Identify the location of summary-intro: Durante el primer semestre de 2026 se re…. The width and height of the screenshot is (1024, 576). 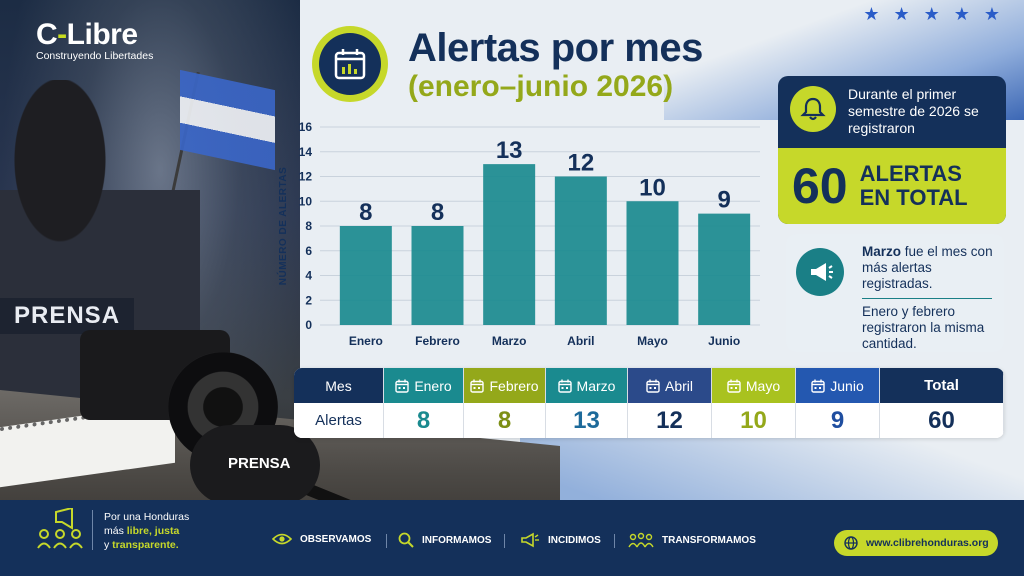
(913, 111).